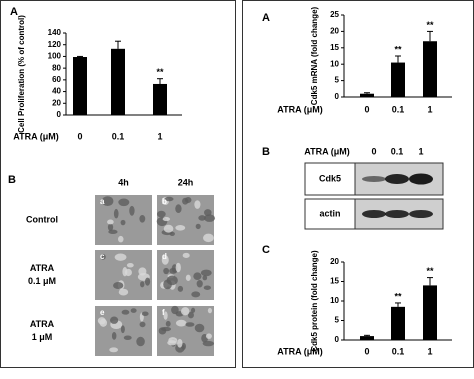  Describe the element at coordinates (42, 219) in the screenshot. I see `row-label: Control` at that location.